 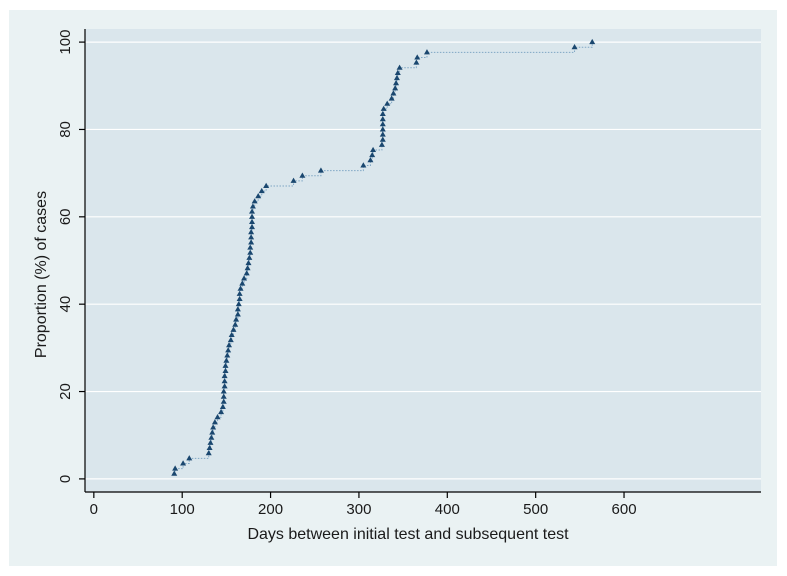 I want to click on y-tick-label: 0, so click(x=65, y=479).